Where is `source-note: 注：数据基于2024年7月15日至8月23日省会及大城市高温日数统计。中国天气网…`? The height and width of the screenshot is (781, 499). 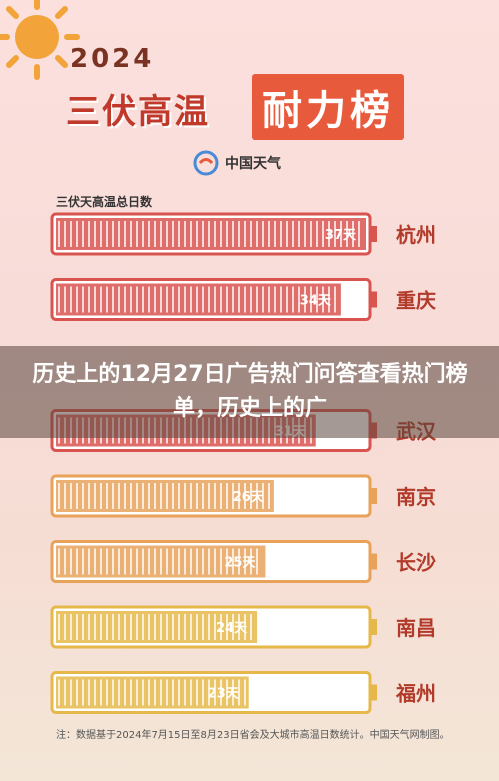 source-note: 注：数据基于2024年7月15日至8月23日省会及大城市高温日数统计。中国天气网… is located at coordinates (253, 735).